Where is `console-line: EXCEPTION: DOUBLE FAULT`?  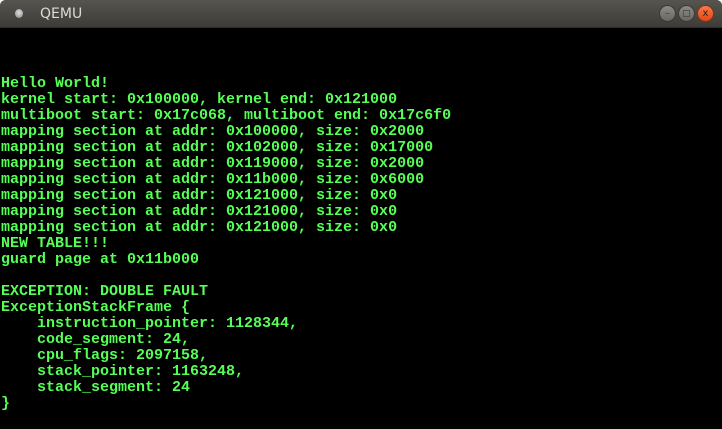 console-line: EXCEPTION: DOUBLE FAULT is located at coordinates (105, 291).